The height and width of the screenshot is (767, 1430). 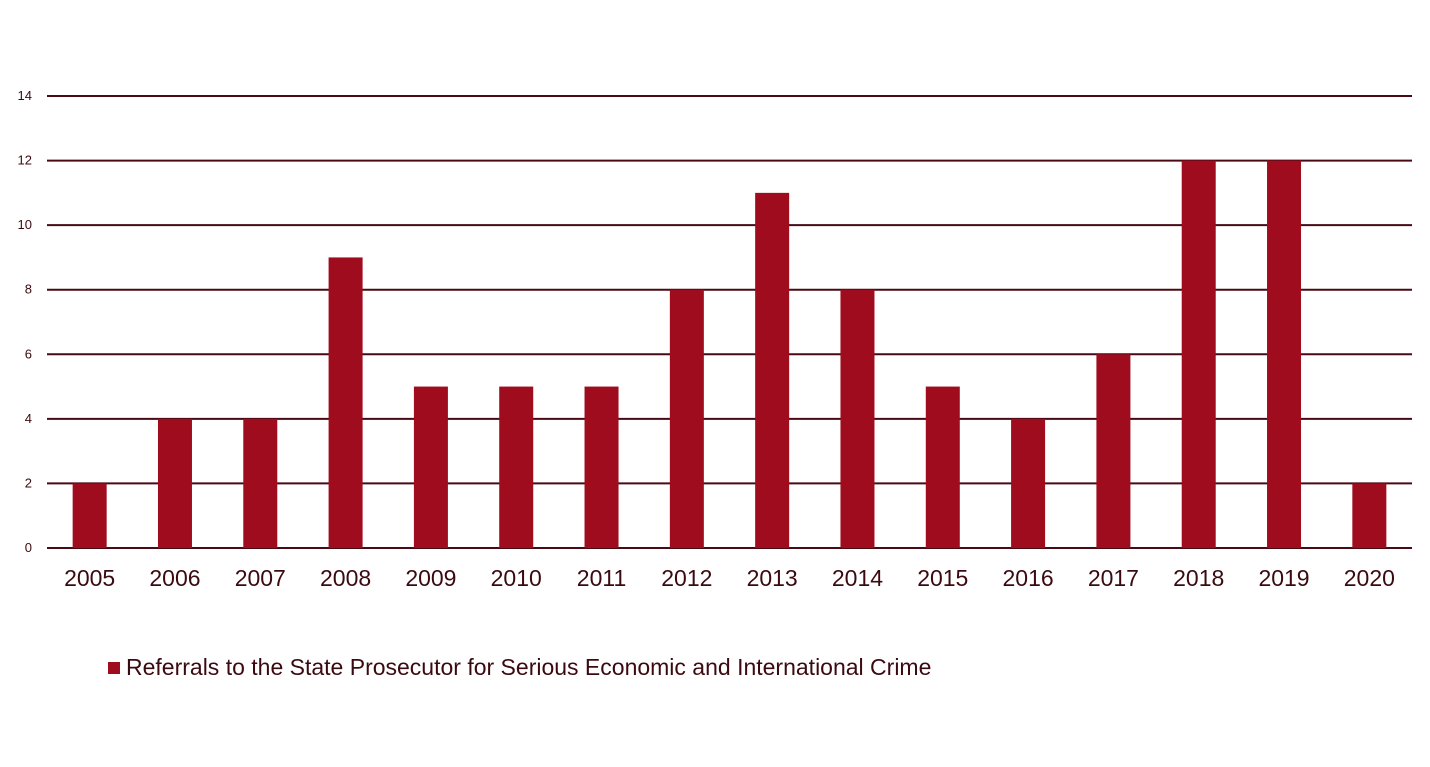 I want to click on x-tick-label: 2008, so click(x=345, y=578).